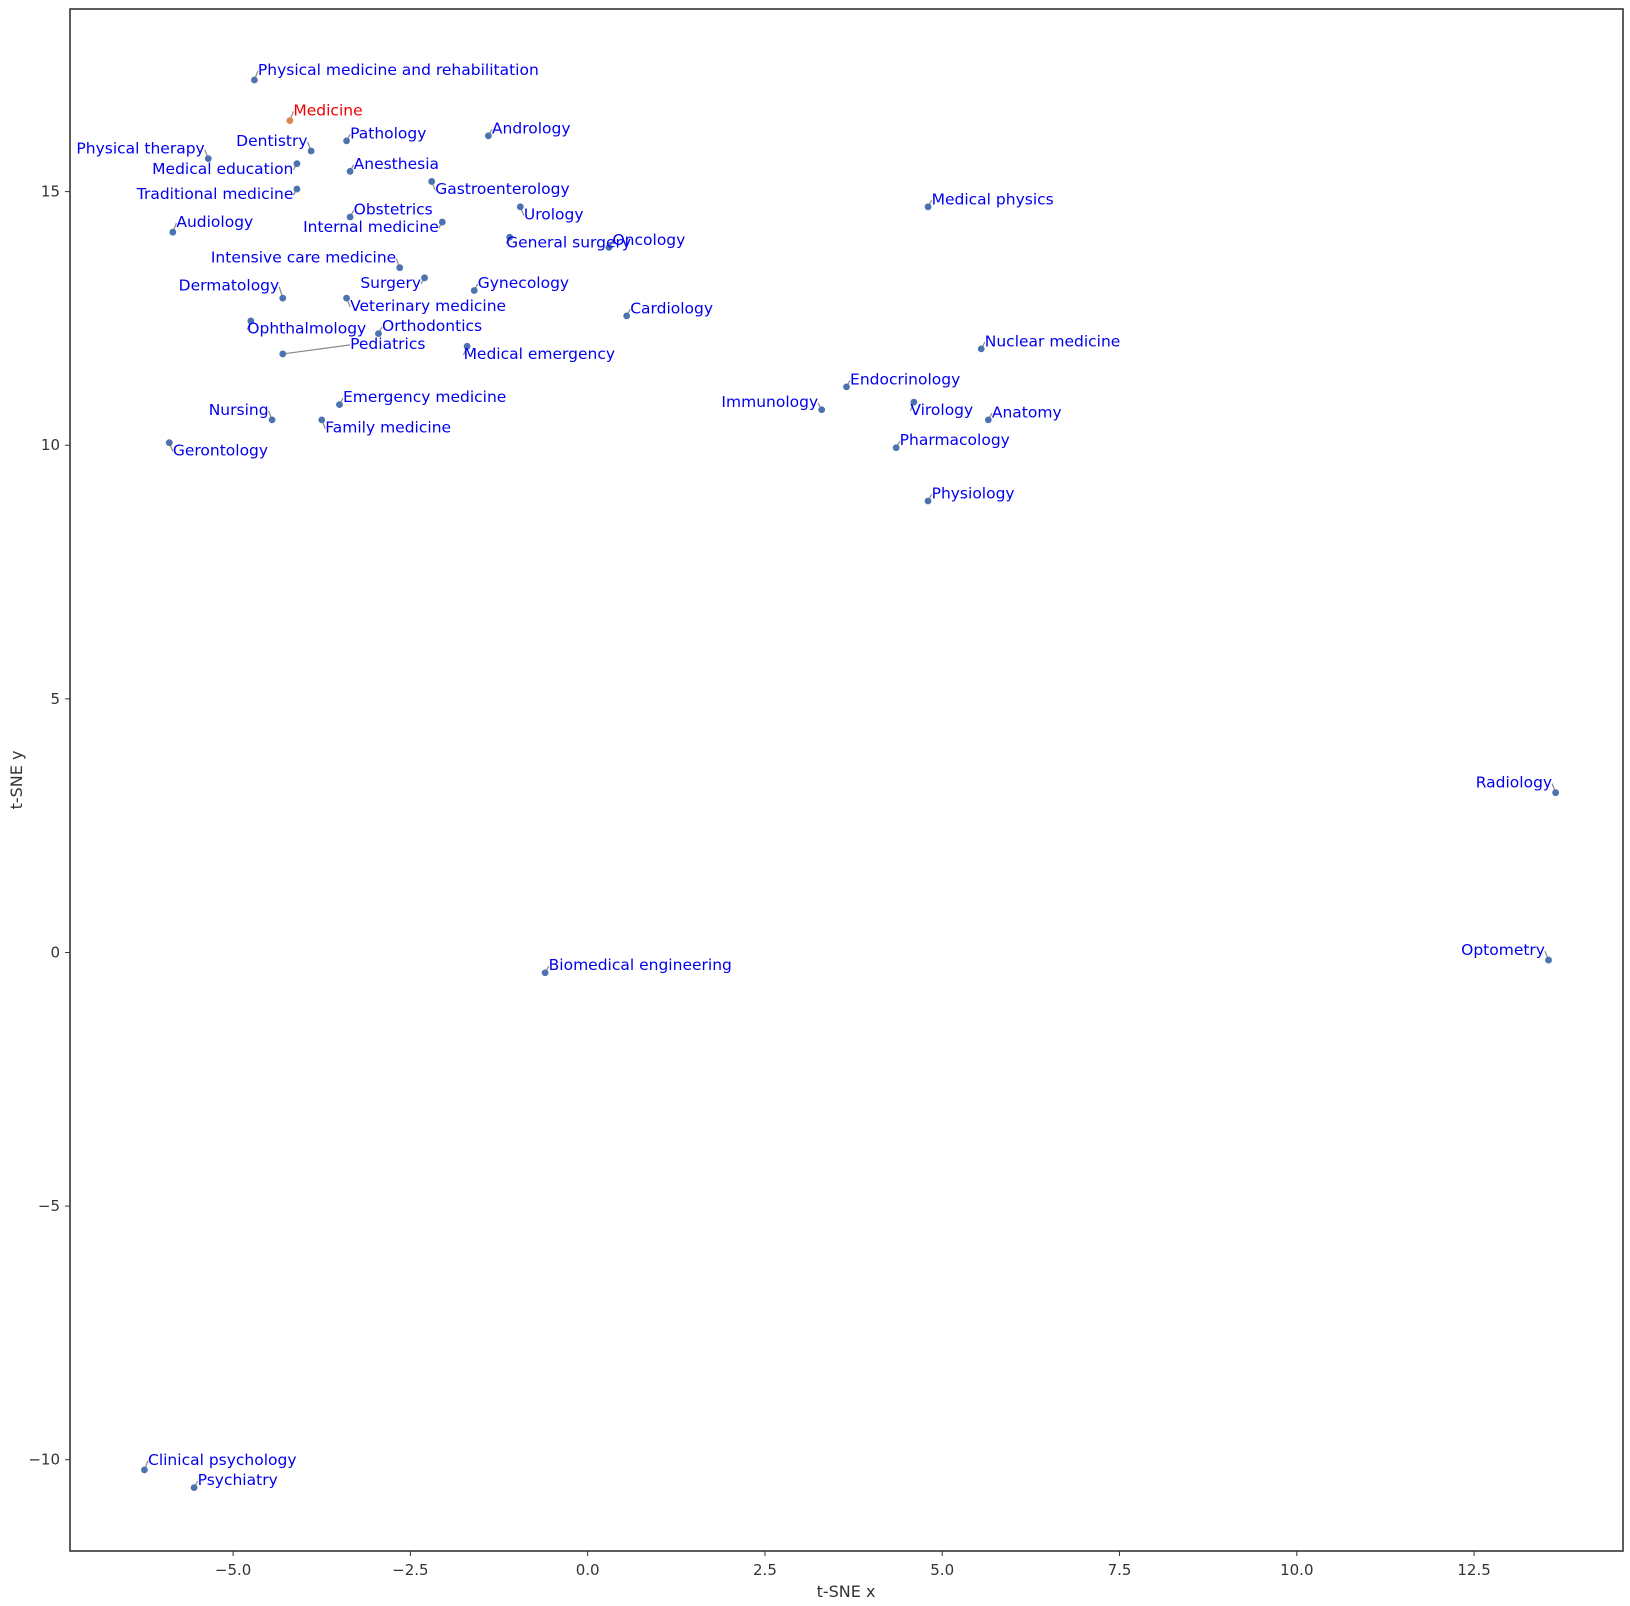 This screenshot has width=1630, height=1606. Describe the element at coordinates (531, 128) in the screenshot. I see `point-label: Andrology` at that location.